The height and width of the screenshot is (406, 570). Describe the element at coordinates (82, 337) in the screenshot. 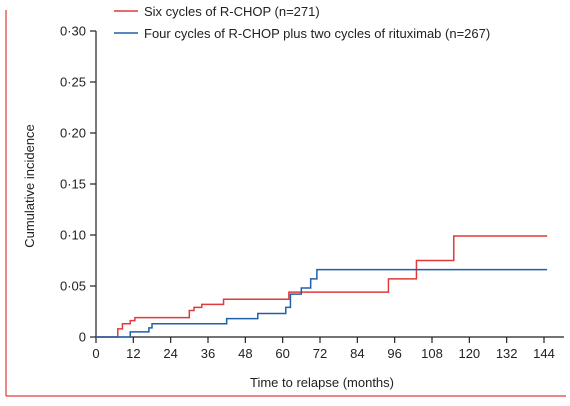

I see `y-tick-label: 0` at that location.